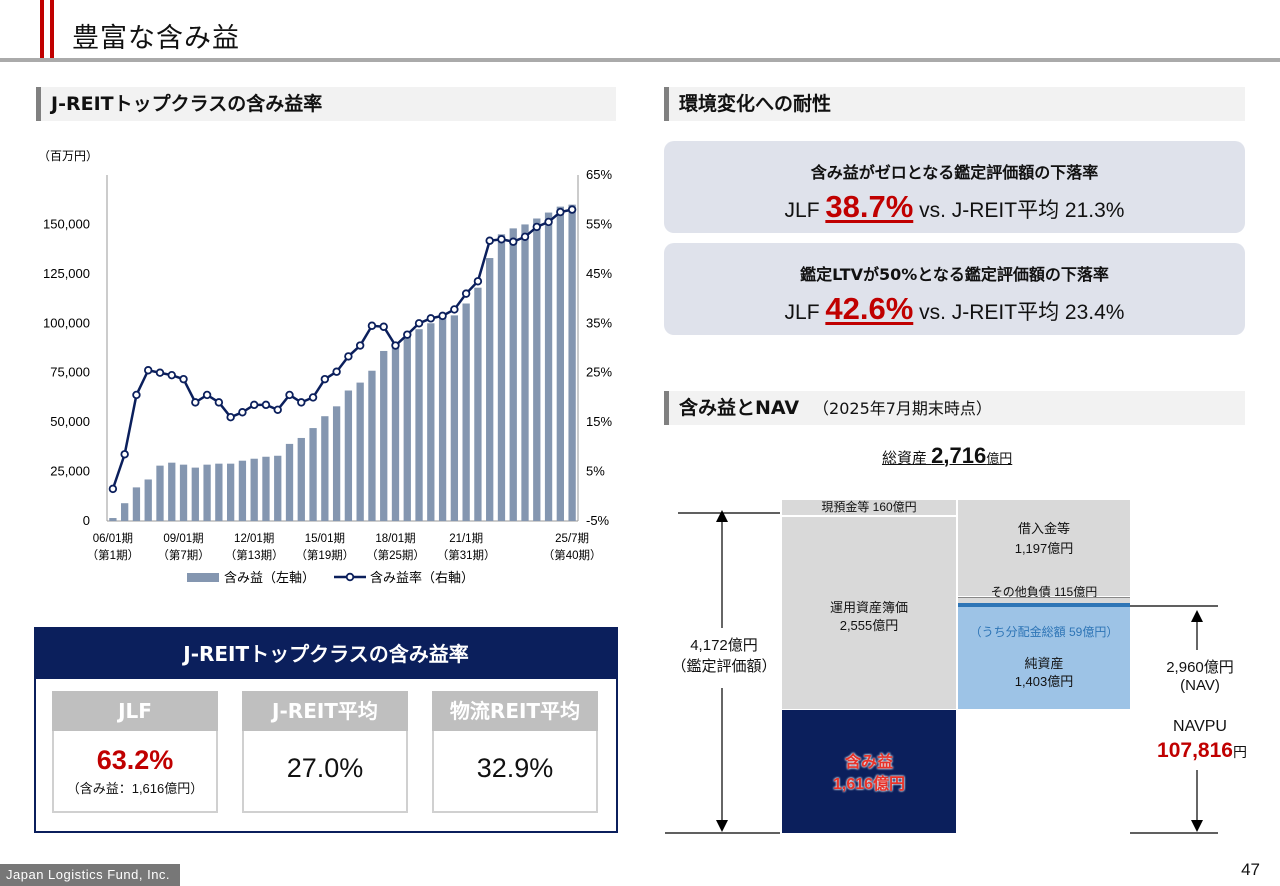  I want to click on right-axis-tick: 45%, so click(599, 273).